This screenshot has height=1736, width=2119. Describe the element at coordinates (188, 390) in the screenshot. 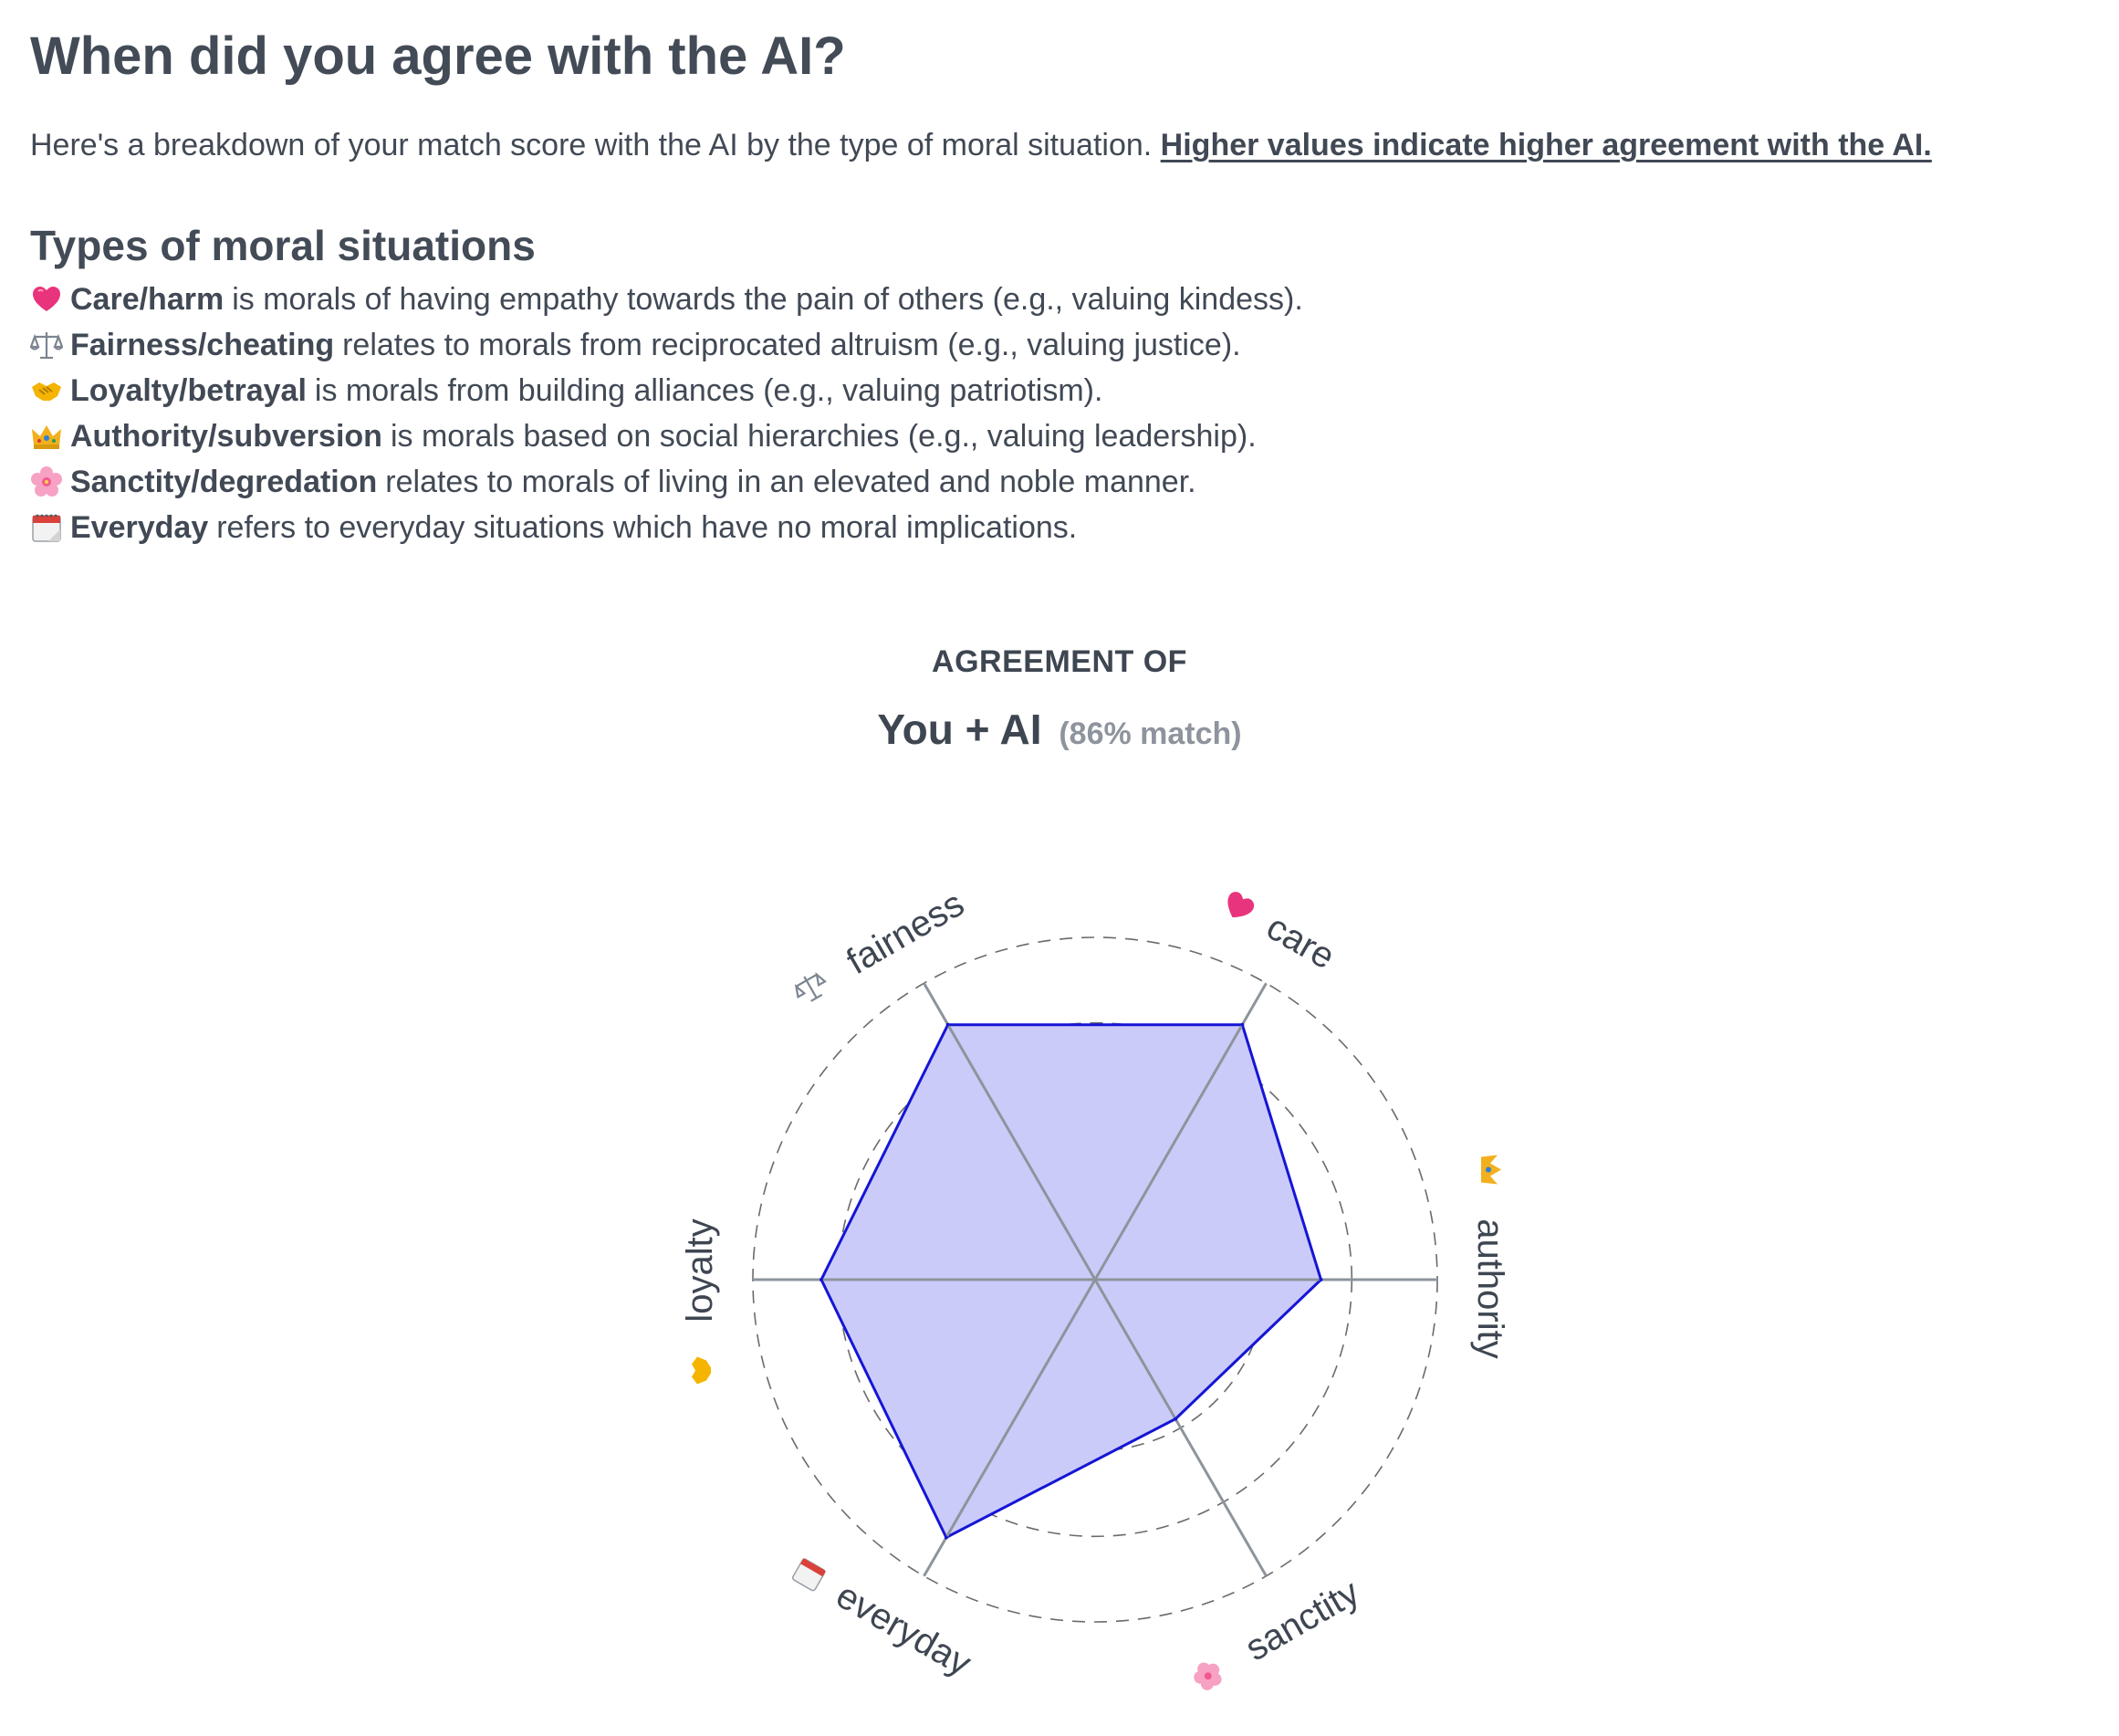

I see `term-loyalty: Loyalty/betrayal` at that location.